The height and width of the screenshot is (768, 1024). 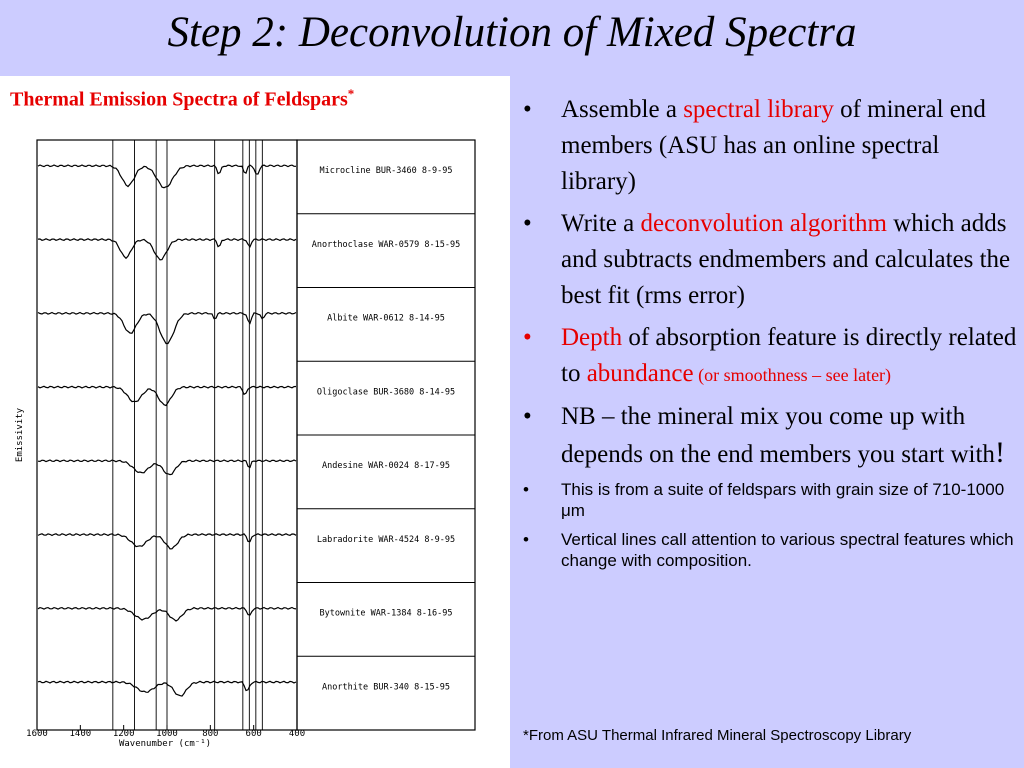 I want to click on spectrum-label: Anorthite BUR-340 8-15-95, so click(x=386, y=687).